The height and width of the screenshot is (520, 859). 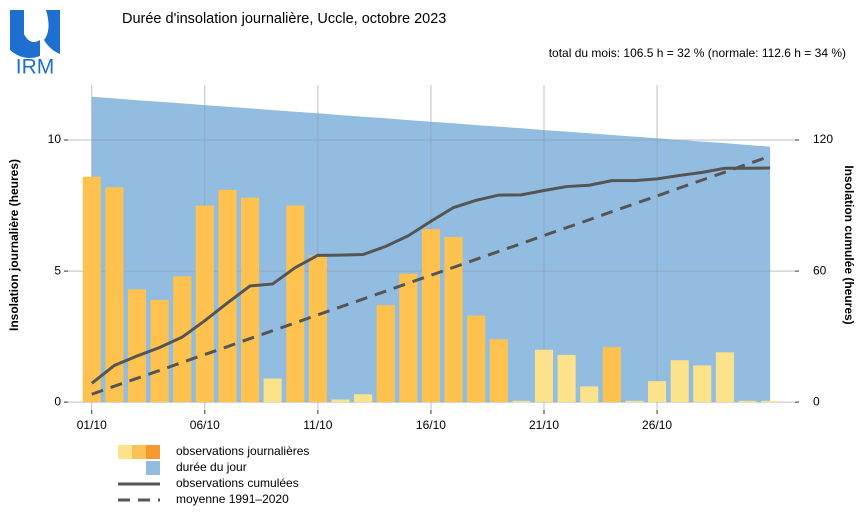 What do you see at coordinates (14, 245) in the screenshot?
I see `y-axis-label: Insolation journalière (heures)` at bounding box center [14, 245].